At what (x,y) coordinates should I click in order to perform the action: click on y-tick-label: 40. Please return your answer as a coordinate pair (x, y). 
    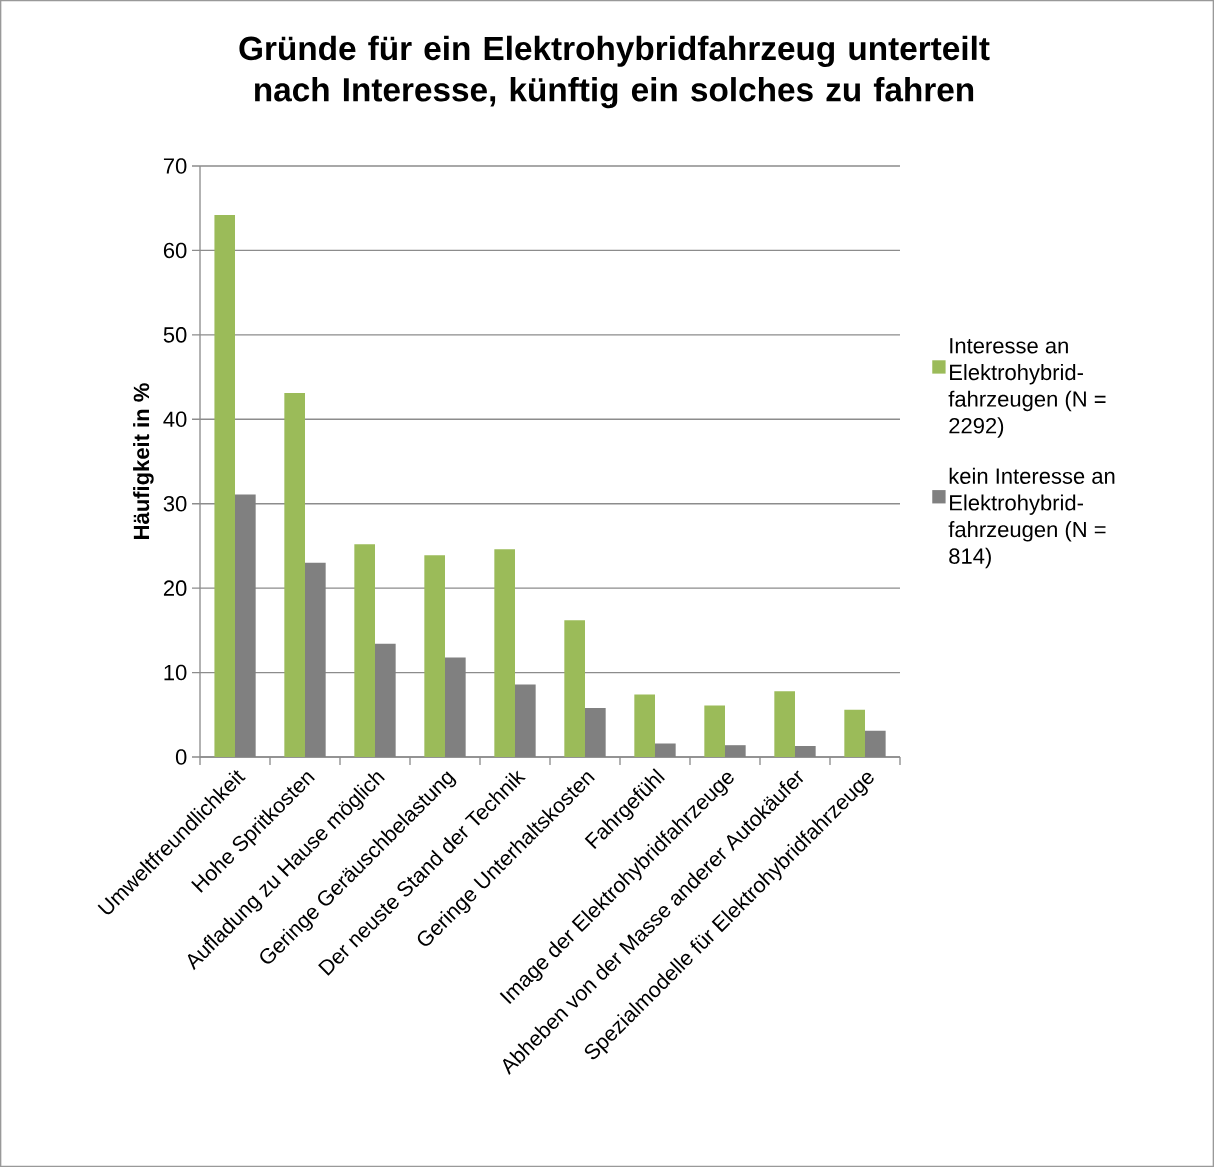
    Looking at the image, I should click on (175, 419).